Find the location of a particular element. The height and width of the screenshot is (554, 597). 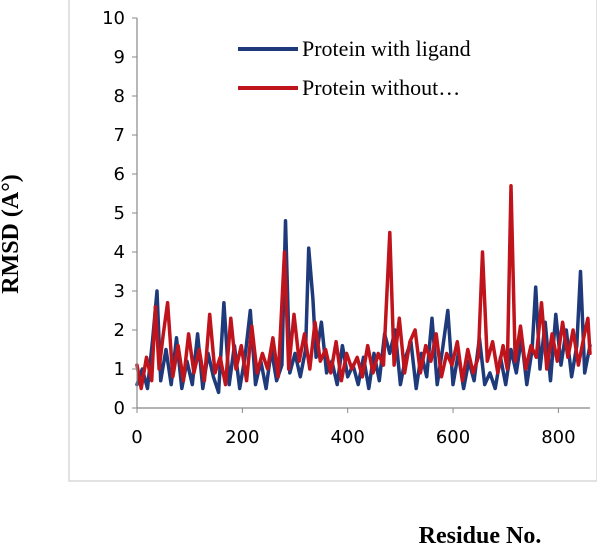

x-tick-label: 800 is located at coordinates (558, 437).